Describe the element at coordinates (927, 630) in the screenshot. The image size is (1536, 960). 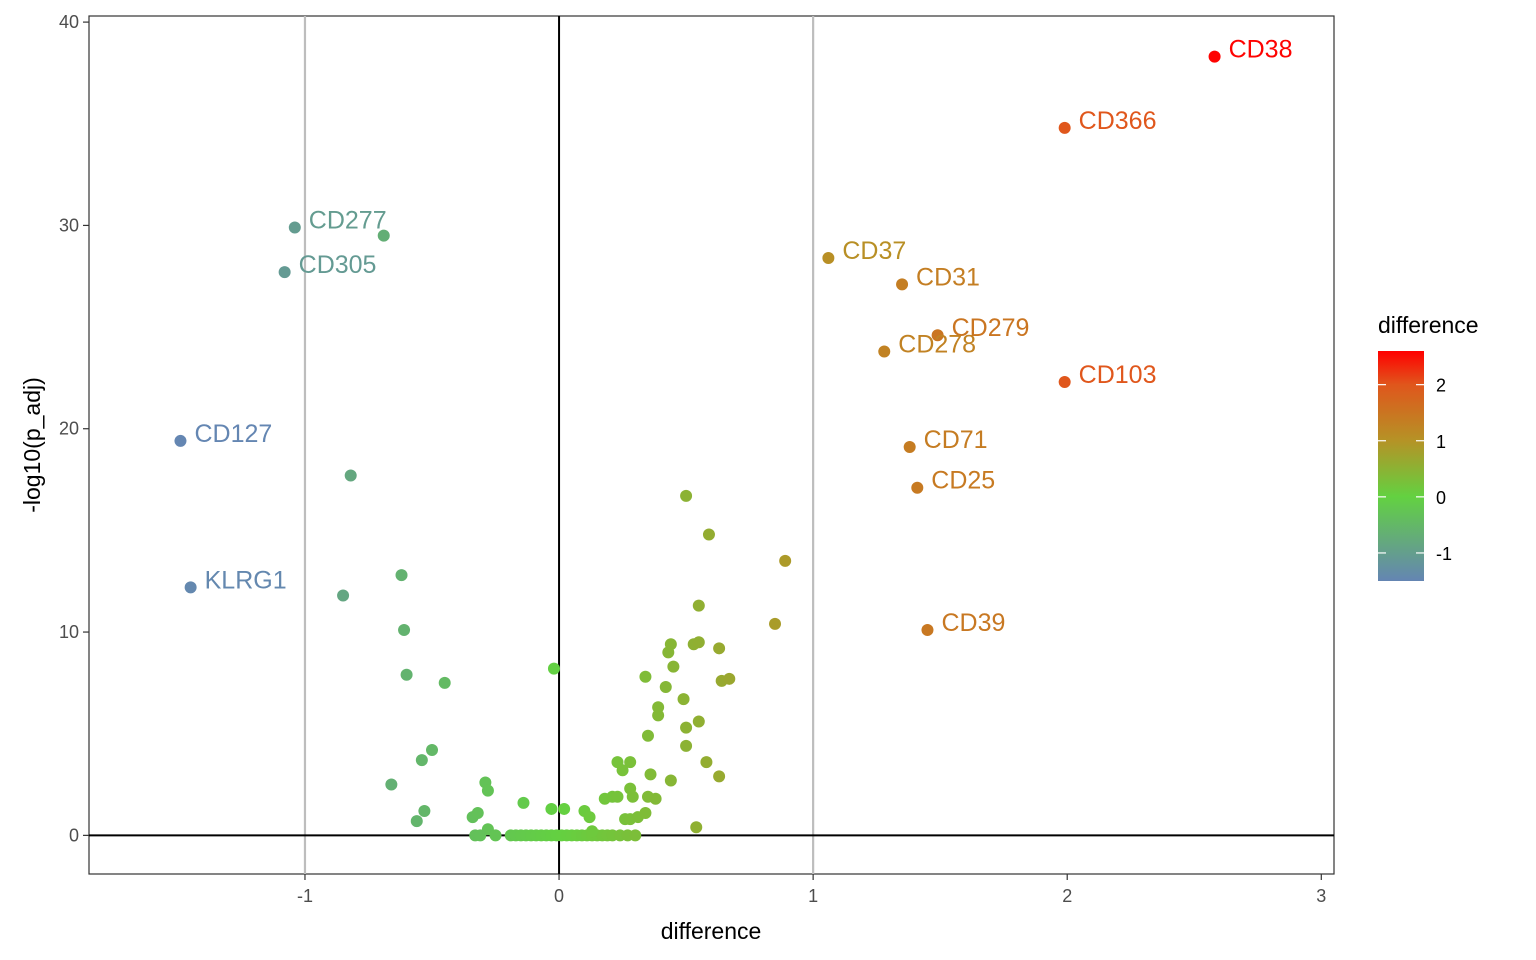
I see `data-point-cd39` at that location.